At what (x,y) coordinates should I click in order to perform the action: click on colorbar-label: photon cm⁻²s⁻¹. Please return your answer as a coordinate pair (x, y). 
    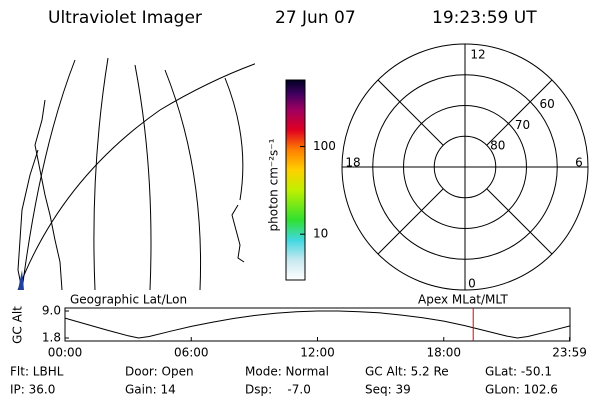
    Looking at the image, I should click on (274, 184).